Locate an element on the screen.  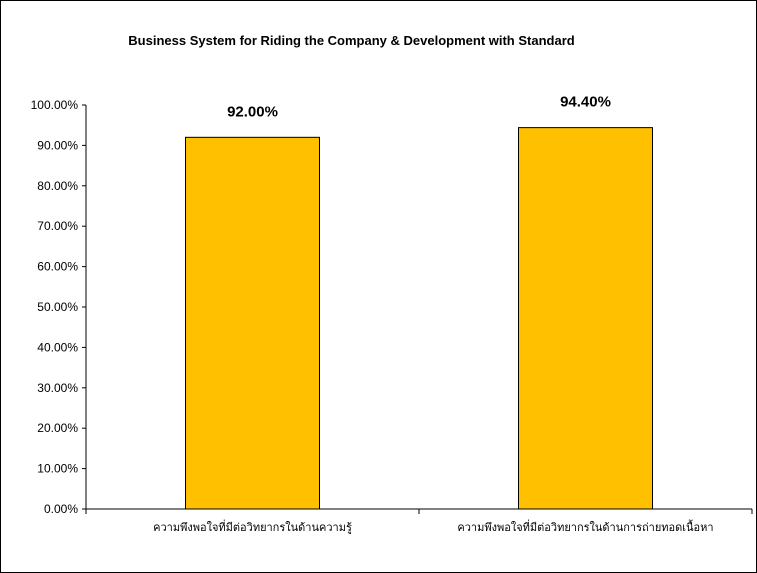
y-tick-label: 100.00% is located at coordinates (55, 105).